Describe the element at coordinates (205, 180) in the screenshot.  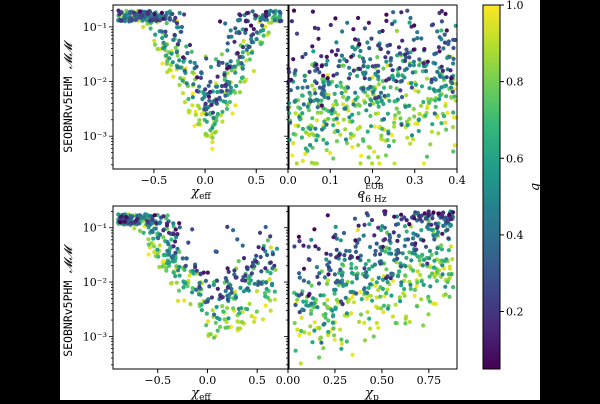
I see `x-tick-label: 0.0` at that location.